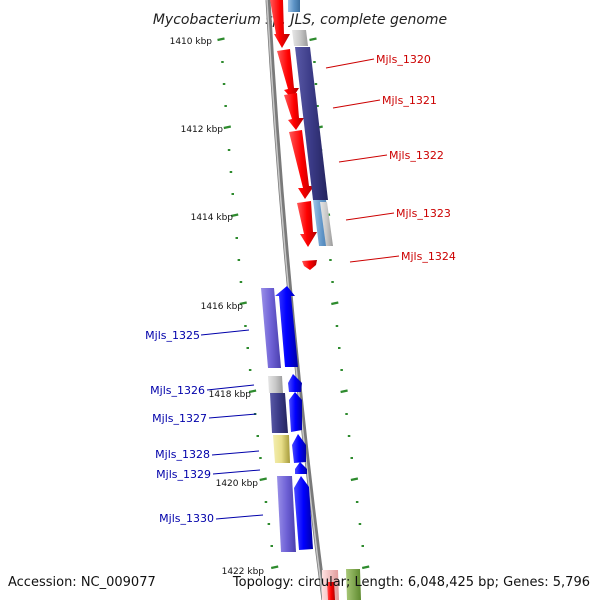 The width and height of the screenshot is (600, 600). What do you see at coordinates (300, 20) in the screenshot?
I see `map-title: Mycobacterium sp. JLS, complete genome` at bounding box center [300, 20].